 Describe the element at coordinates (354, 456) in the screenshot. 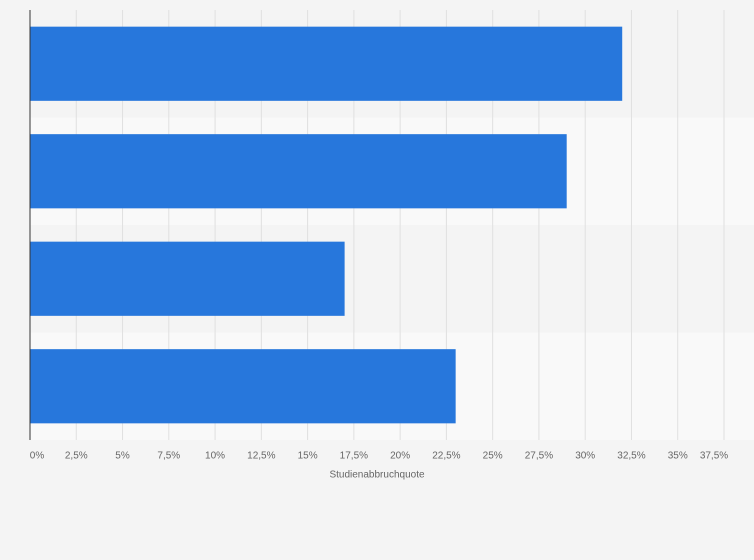

I see `x-tick-label: 17,5%` at that location.